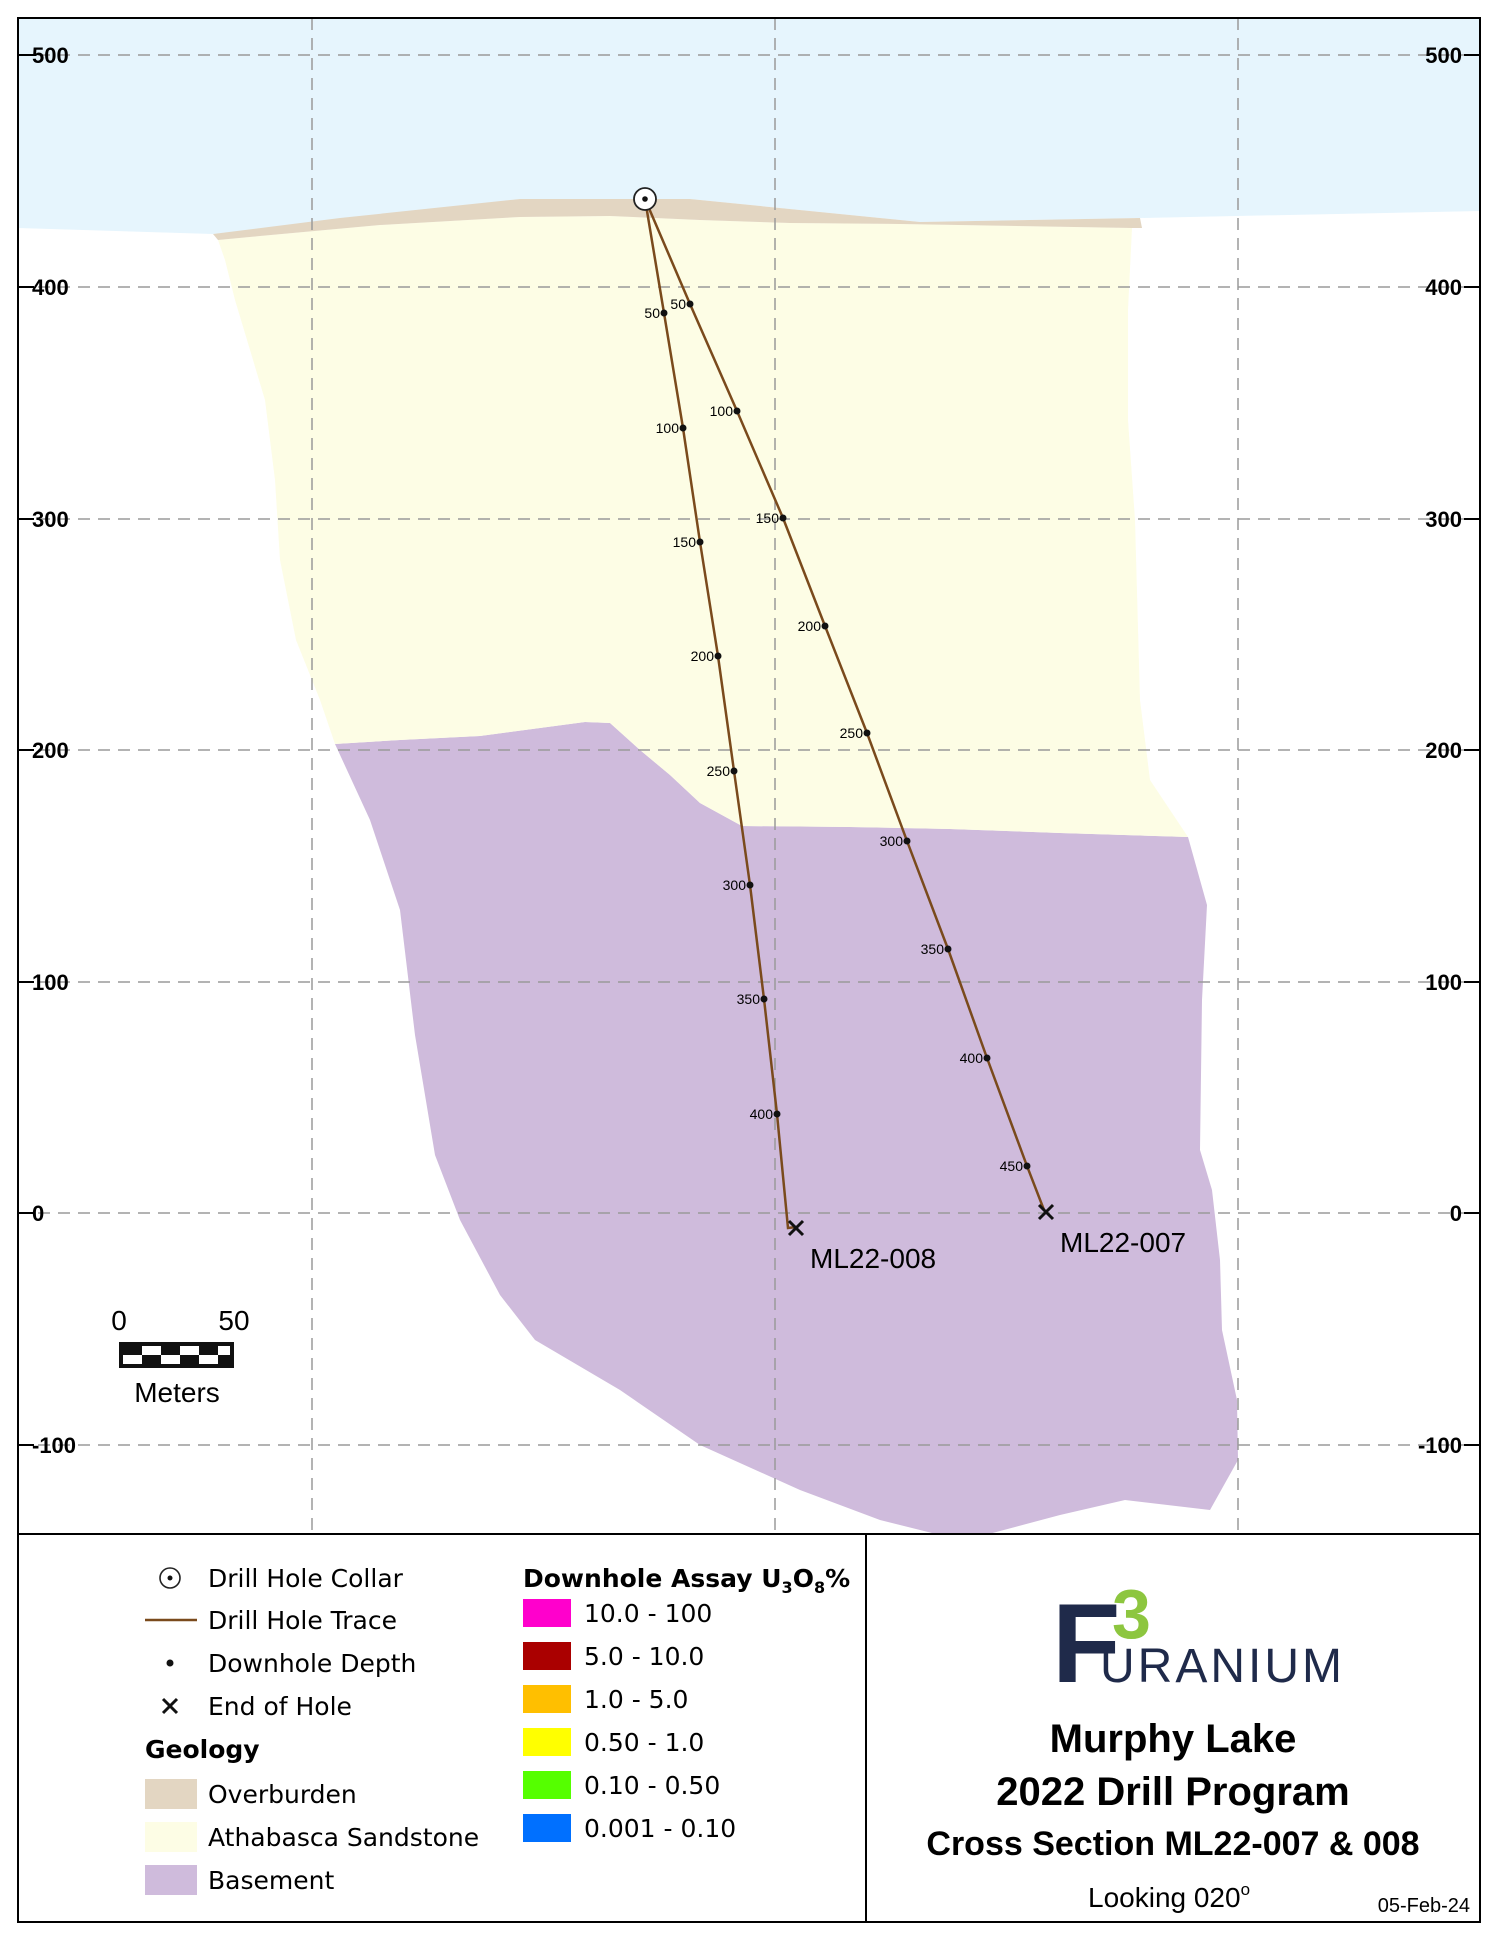 The height and width of the screenshot is (1941, 1500). What do you see at coordinates (1440, 1445) in the screenshot?
I see `y-tick-label-right: -100` at bounding box center [1440, 1445].